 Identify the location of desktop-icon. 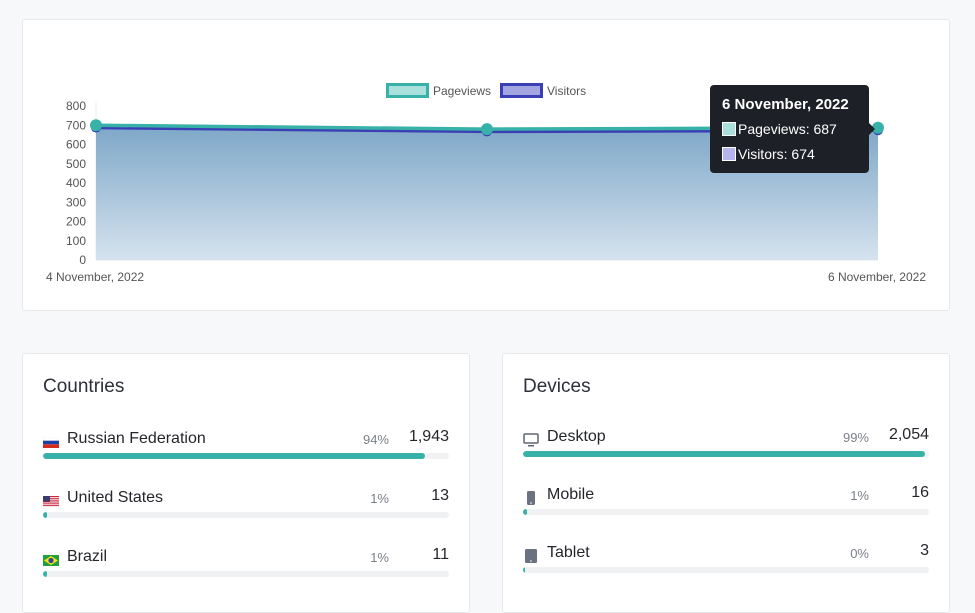
(531, 440).